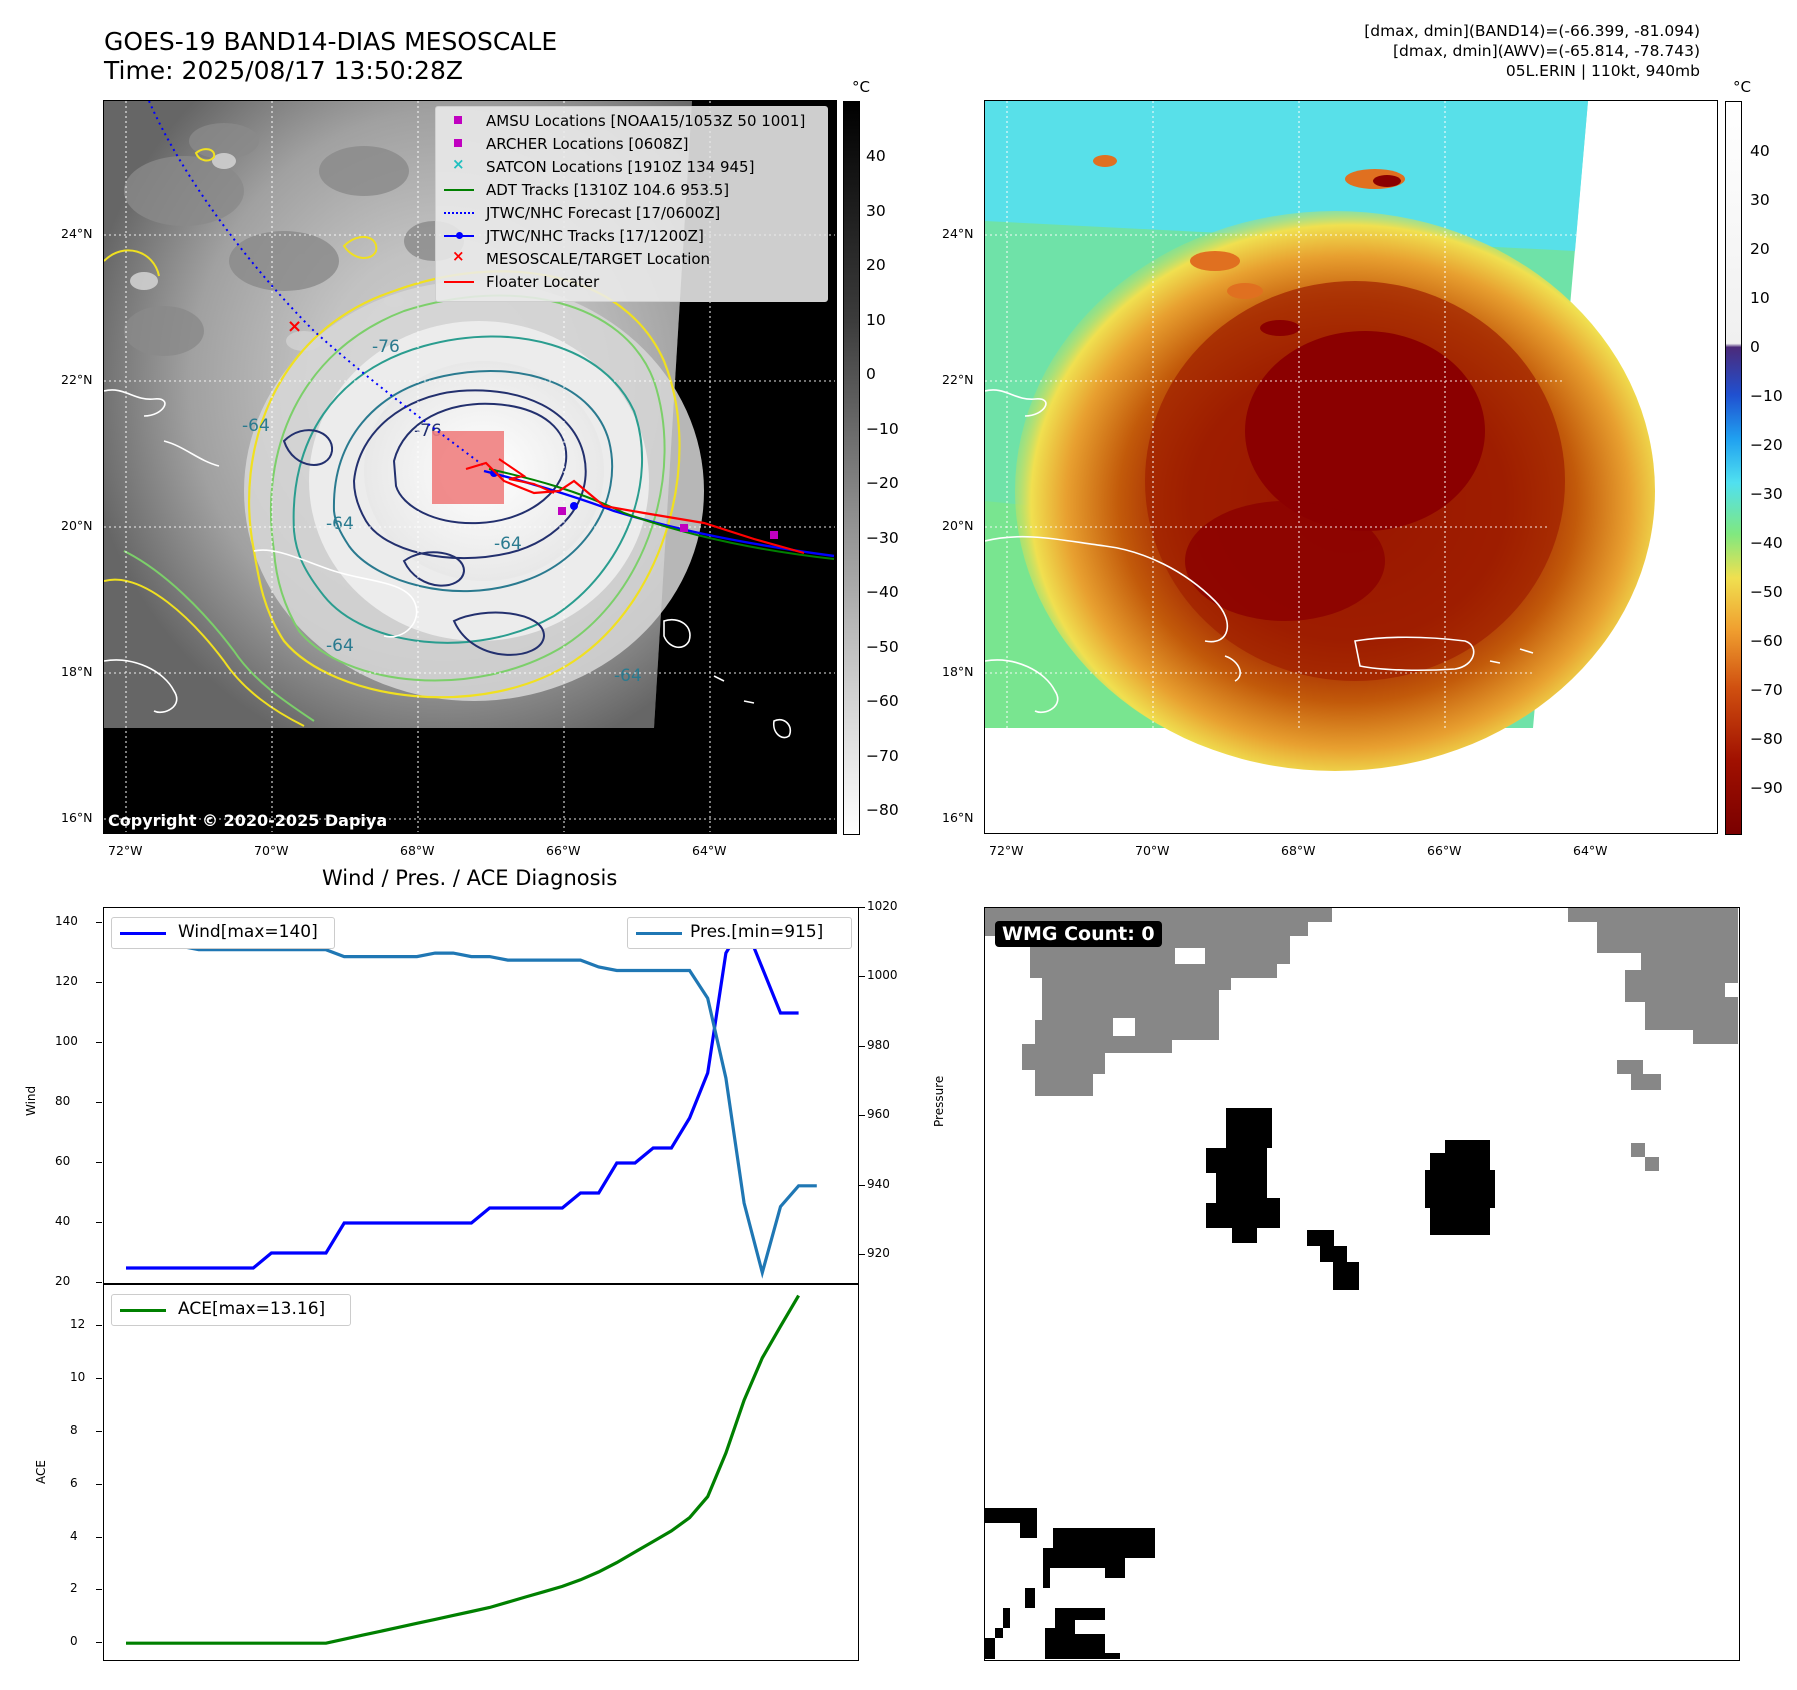 Image resolution: width=1797 pixels, height=1690 pixels. Describe the element at coordinates (882, 975) in the screenshot. I see `pressure-tick-label: 1000` at that location.